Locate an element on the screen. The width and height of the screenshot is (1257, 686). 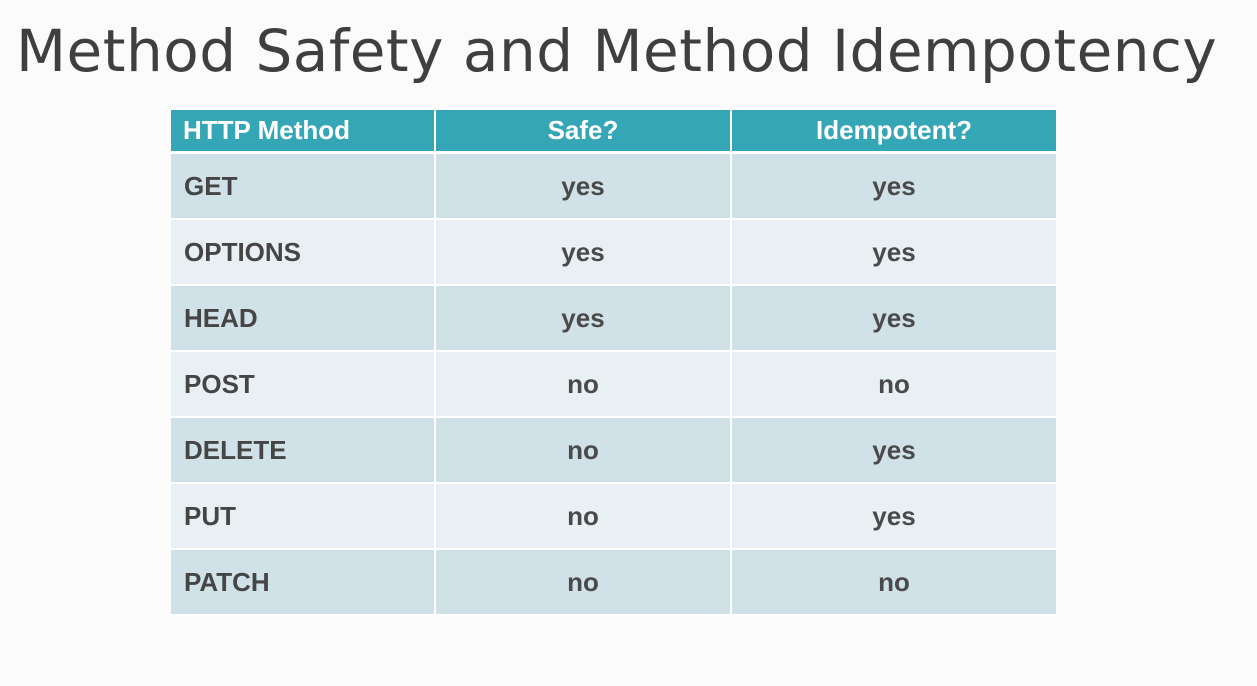
method-cell: DELETE is located at coordinates (303, 451).